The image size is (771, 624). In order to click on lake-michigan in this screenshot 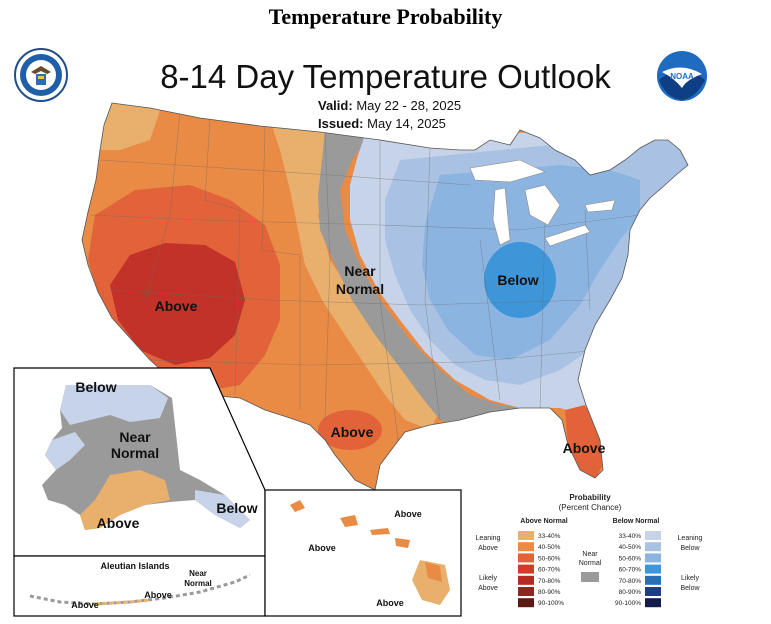, I will do `click(501, 216)`.